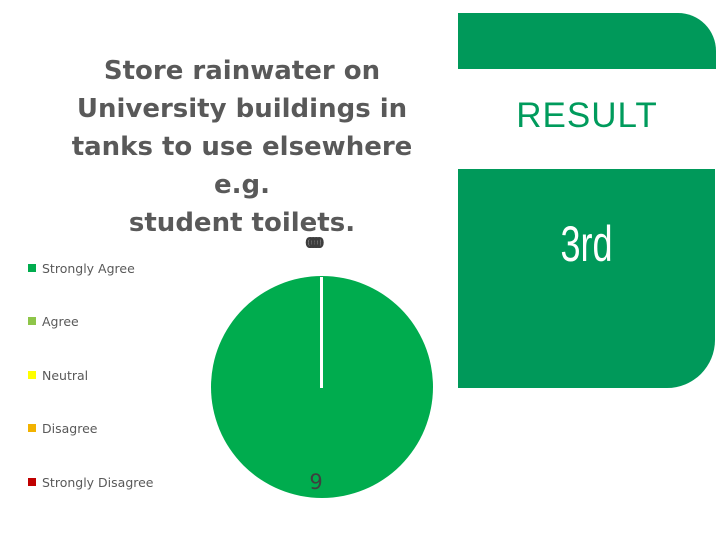 The width and height of the screenshot is (727, 535). I want to click on legend-label: Strongly Disagree, so click(98, 482).